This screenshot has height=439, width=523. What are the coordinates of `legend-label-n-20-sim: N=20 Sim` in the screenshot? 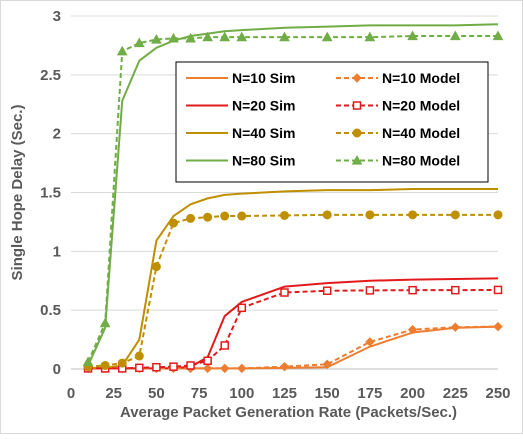 It's located at (263, 106).